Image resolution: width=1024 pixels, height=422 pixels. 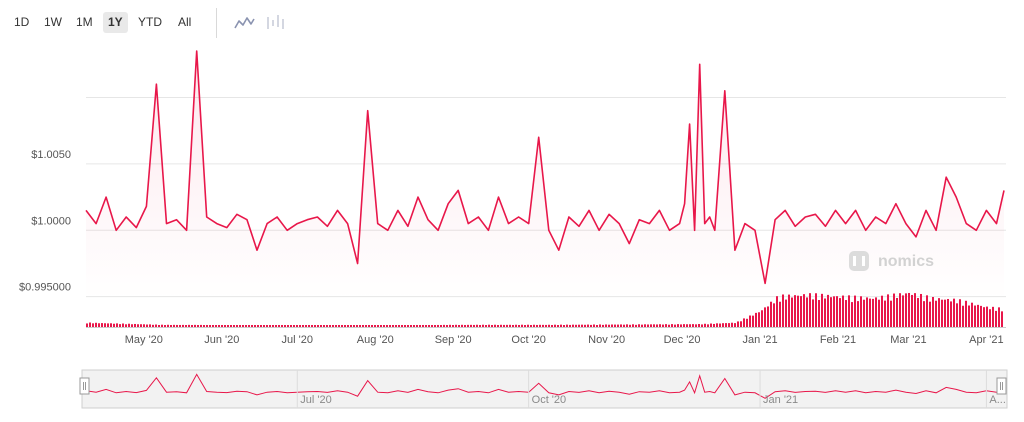 I want to click on x-tick-label: Oct '20, so click(x=528, y=340).